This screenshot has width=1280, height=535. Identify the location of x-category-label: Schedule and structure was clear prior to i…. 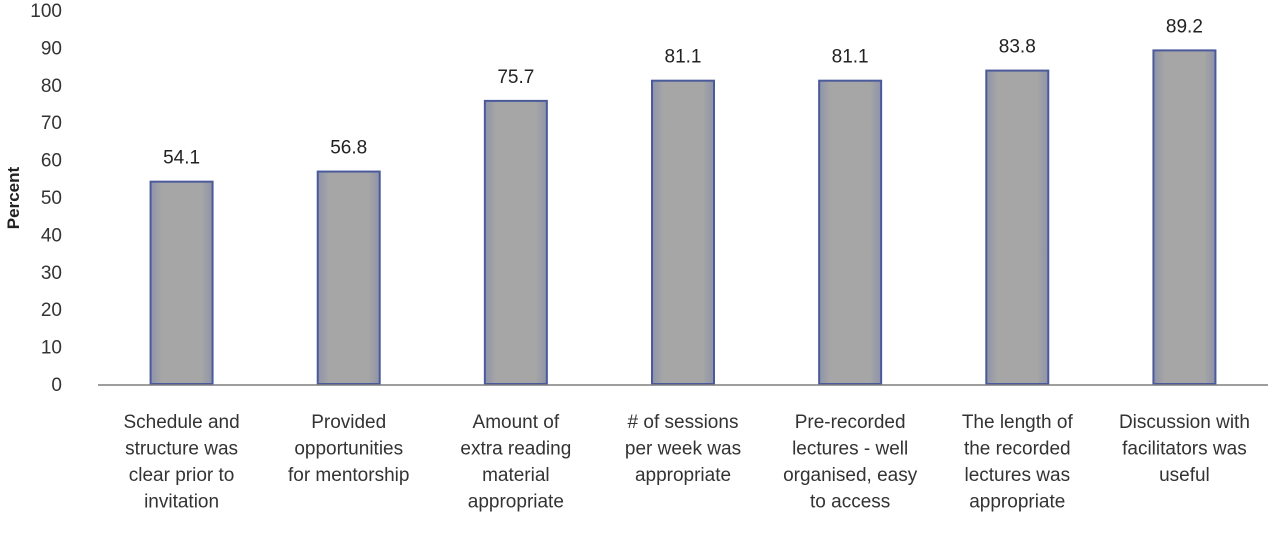
(181, 462).